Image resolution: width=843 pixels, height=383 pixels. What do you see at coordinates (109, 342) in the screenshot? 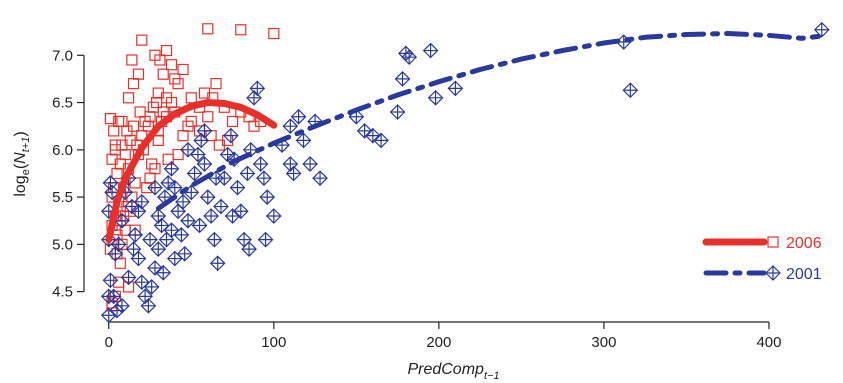
I see `x-tick-label: 0` at bounding box center [109, 342].